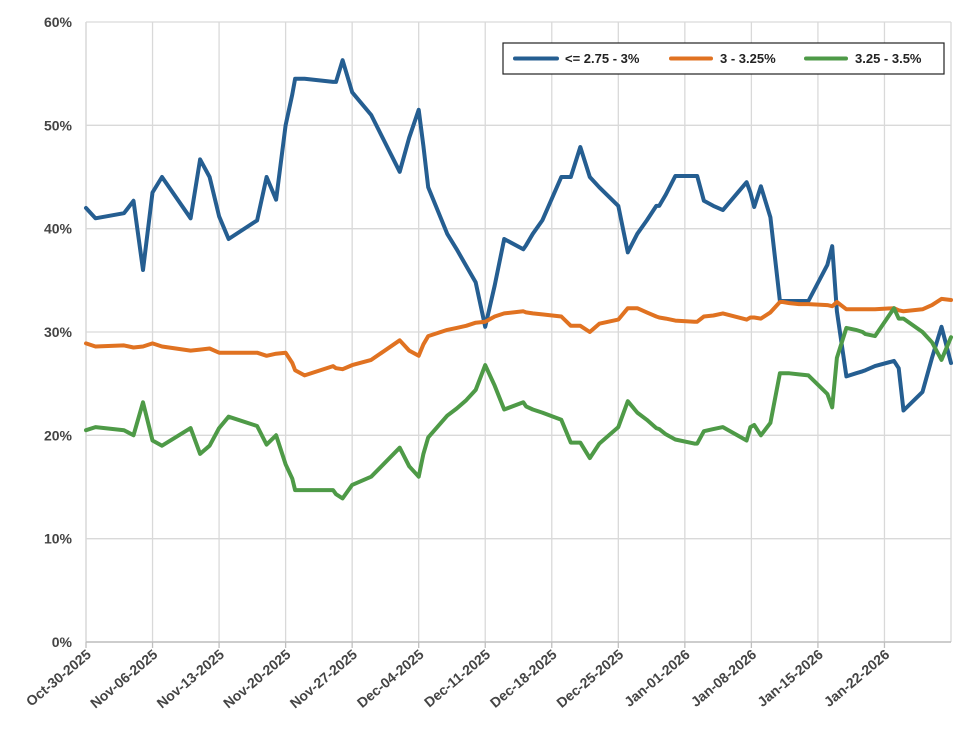 The image size is (975, 732). Describe the element at coordinates (58, 539) in the screenshot. I see `y-tick-label: 10%` at that location.